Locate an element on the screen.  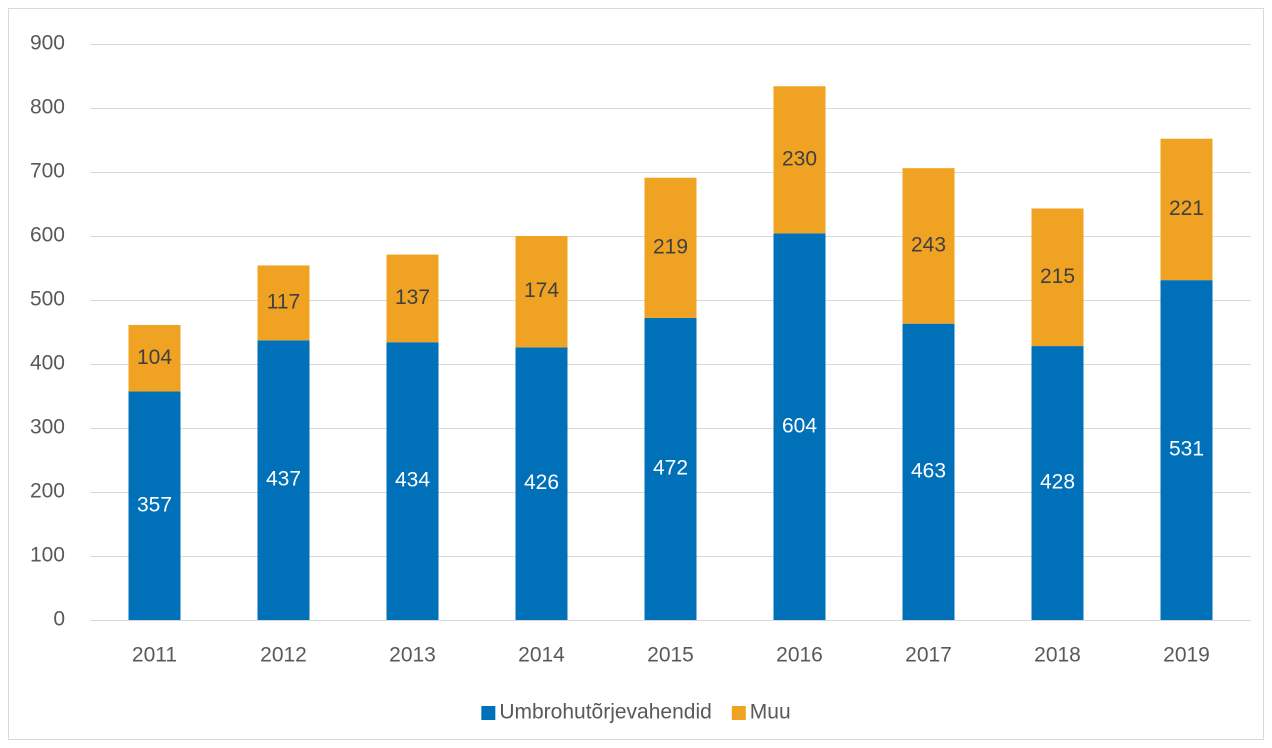
y-tick-label: 100 is located at coordinates (47, 555).